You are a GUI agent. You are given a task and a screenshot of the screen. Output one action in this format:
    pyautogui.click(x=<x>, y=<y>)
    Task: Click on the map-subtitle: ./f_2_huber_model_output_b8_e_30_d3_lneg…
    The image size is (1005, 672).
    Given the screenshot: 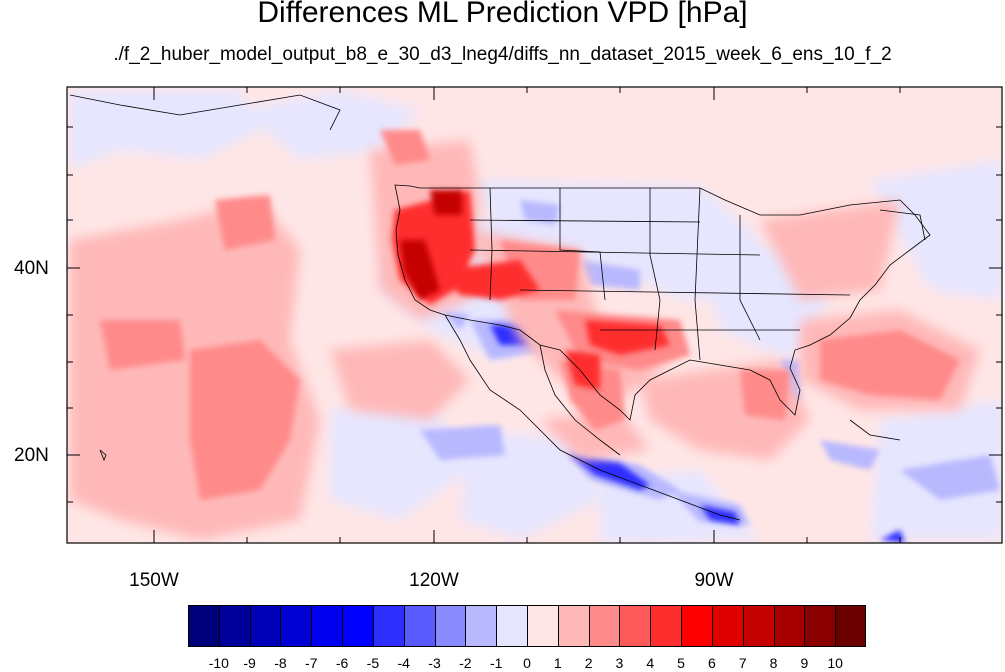 What is the action you would take?
    pyautogui.click(x=502, y=54)
    